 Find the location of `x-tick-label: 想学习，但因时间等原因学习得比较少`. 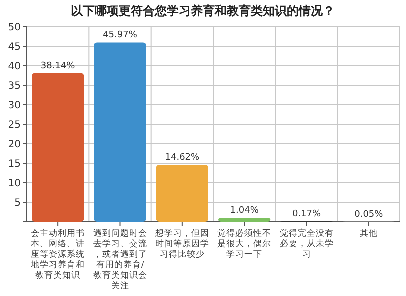

x-tick-label: 想学习，但因时间等原因学习得比较少 is located at coordinates (182, 244).